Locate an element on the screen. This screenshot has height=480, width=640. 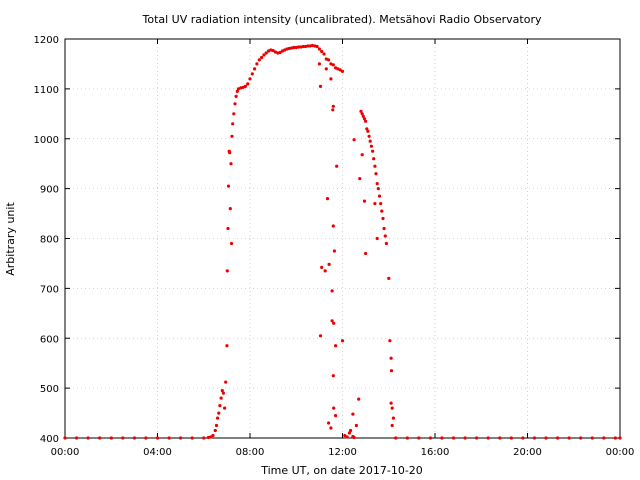
x-tick-label: 12:00 is located at coordinates (342, 452).